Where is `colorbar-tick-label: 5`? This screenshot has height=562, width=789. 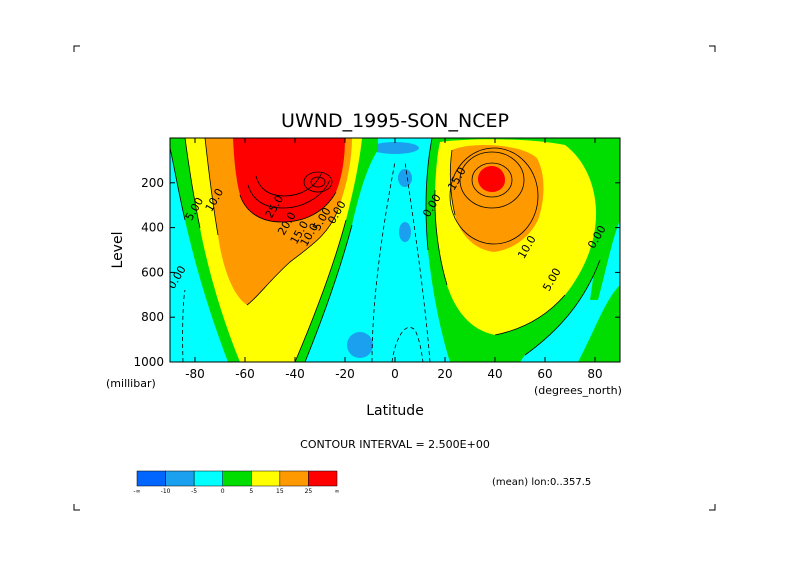 colorbar-tick-label: 5 is located at coordinates (251, 491).